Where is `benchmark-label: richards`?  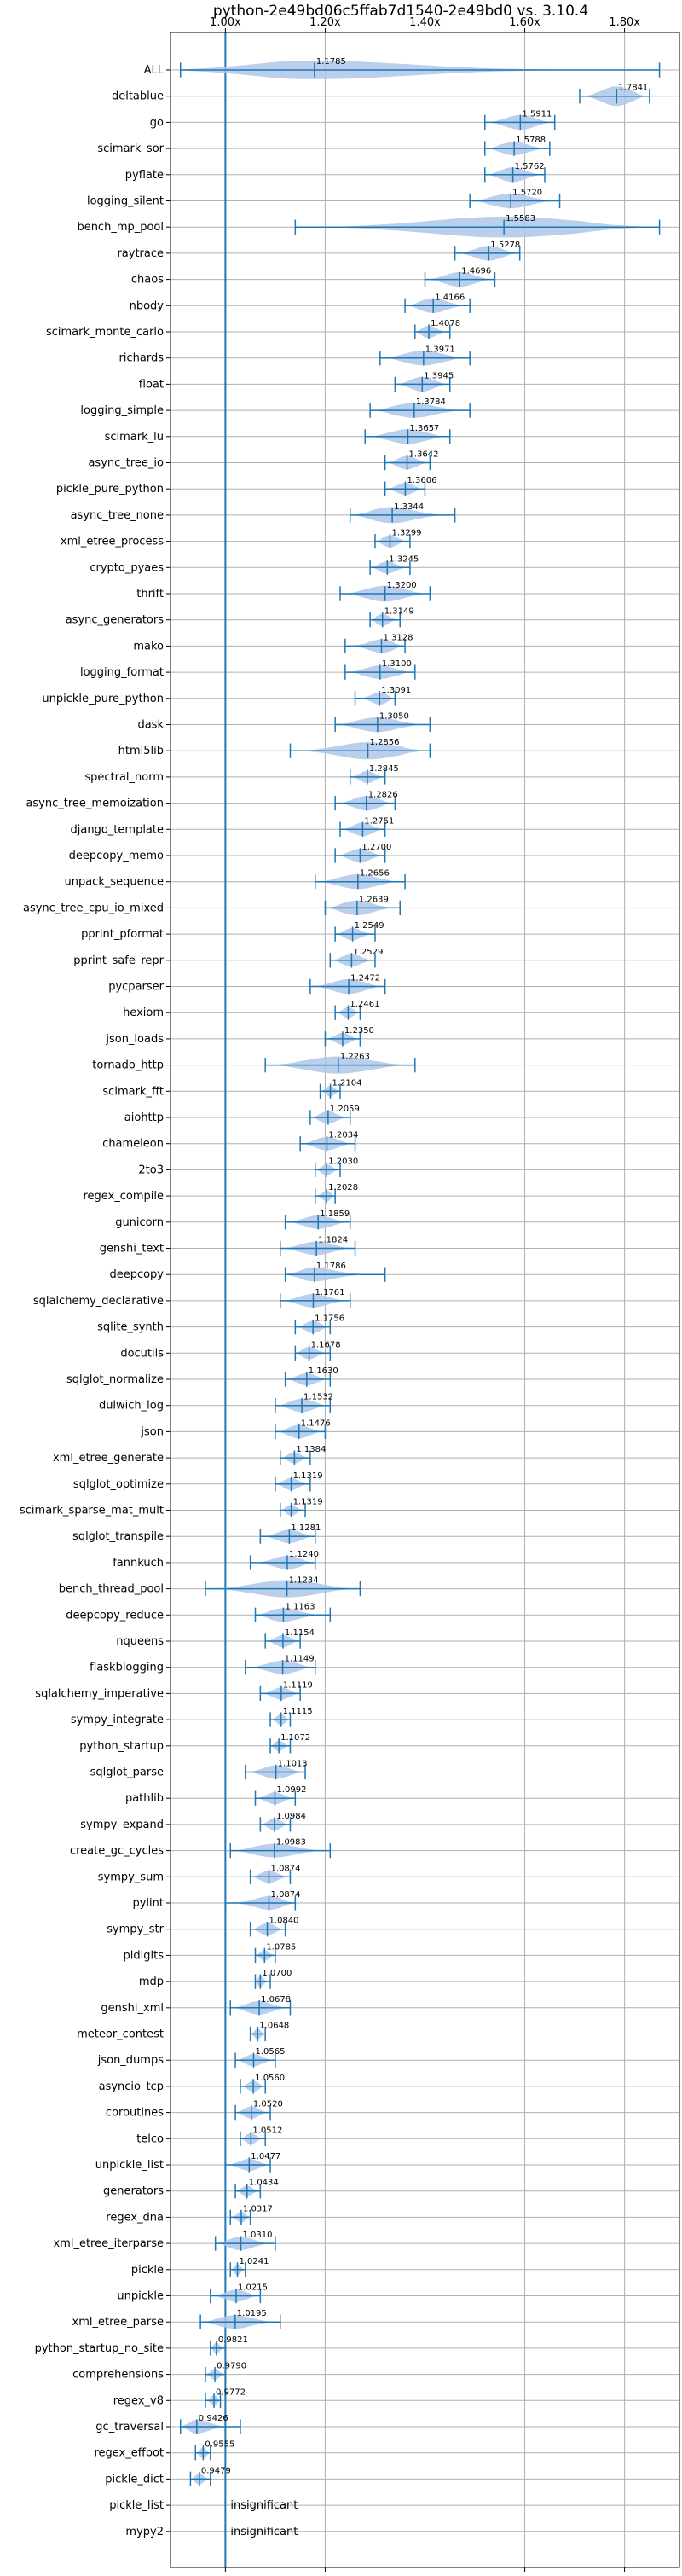 benchmark-label: richards is located at coordinates (142, 358).